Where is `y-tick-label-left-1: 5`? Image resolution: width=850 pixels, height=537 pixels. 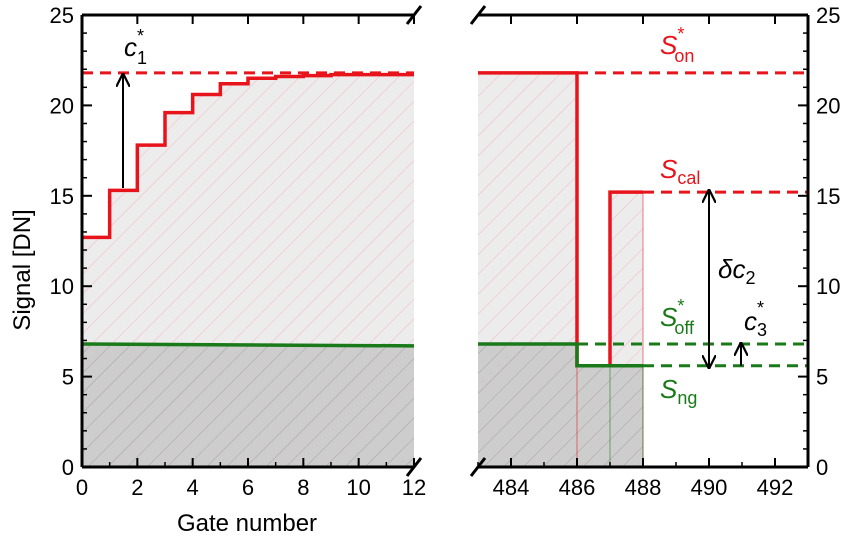 y-tick-label-left-1: 5 is located at coordinates (68, 377).